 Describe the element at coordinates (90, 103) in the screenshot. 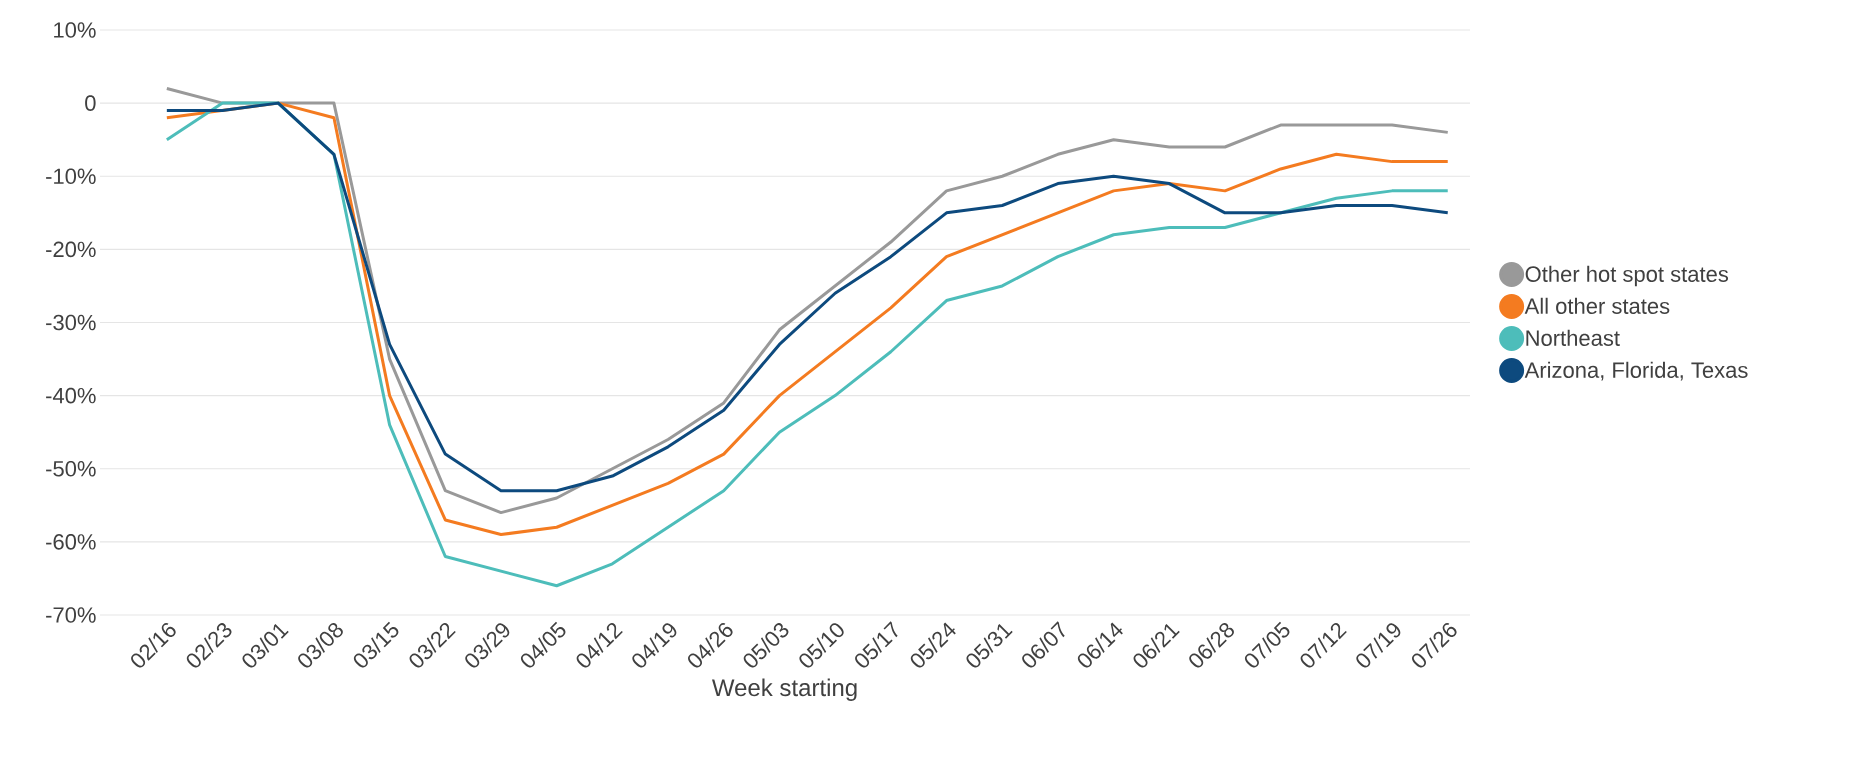

I see `y-tick-label: 0` at that location.